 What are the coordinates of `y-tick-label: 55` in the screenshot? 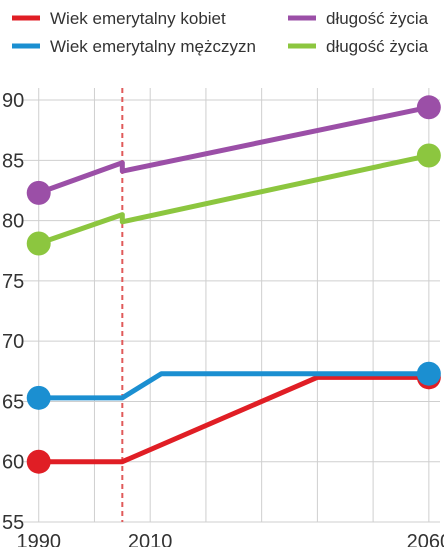 It's located at (13, 523).